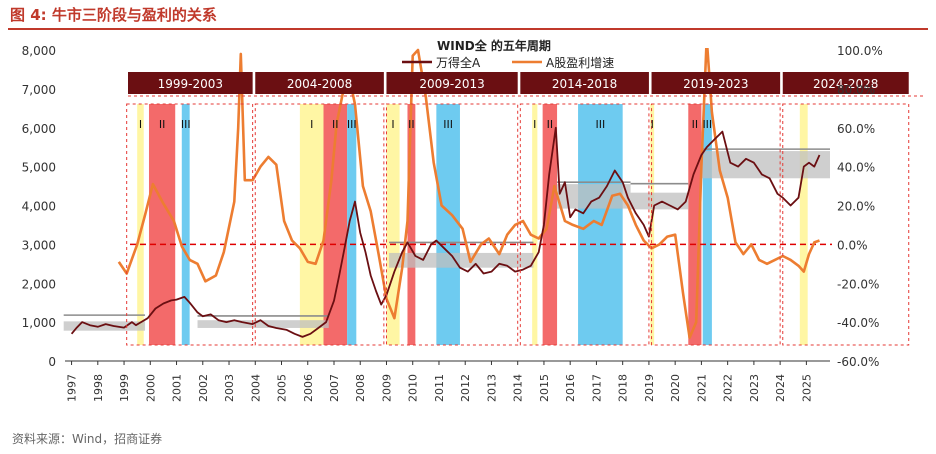  I want to click on x-tick-11: 2008, so click(360, 388).